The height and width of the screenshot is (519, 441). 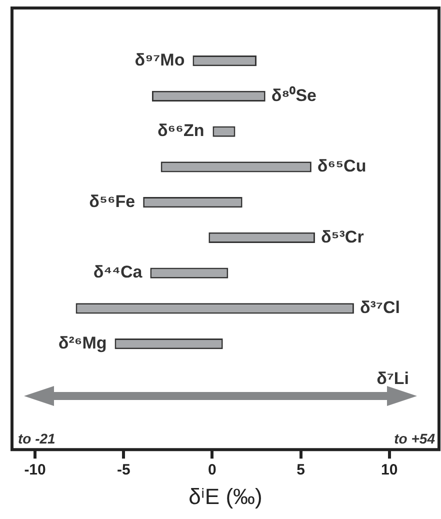 What do you see at coordinates (380, 308) in the screenshot?
I see `y-tick-label: δ³⁷Cl` at bounding box center [380, 308].